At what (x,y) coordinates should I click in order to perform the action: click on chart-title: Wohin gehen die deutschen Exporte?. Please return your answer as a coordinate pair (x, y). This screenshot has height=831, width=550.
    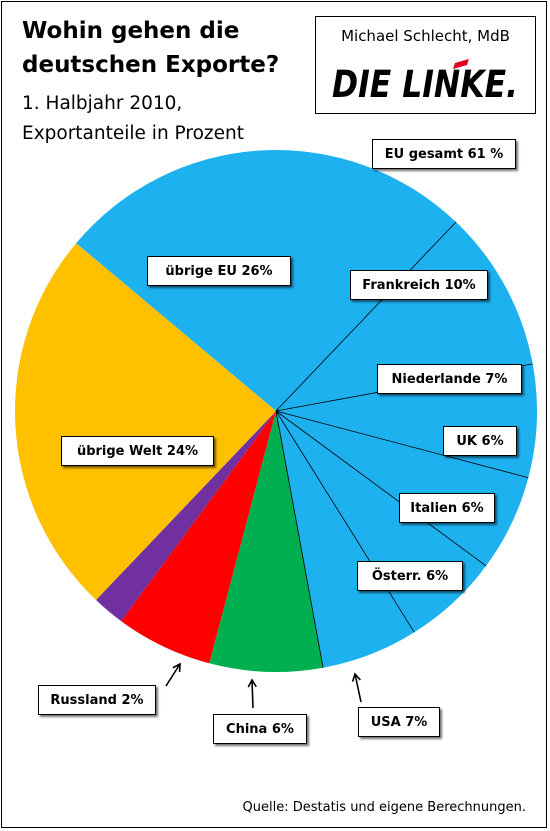
    Looking at the image, I should click on (167, 48).